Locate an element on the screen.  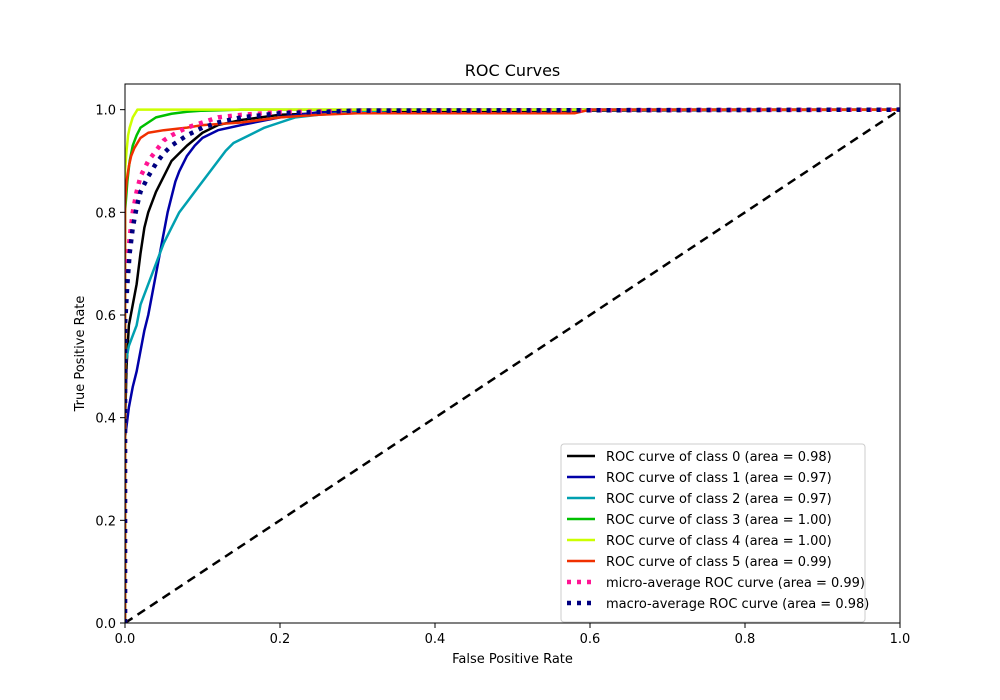
legend-label: macro-average ROC curve (area = 0.98) is located at coordinates (737, 604).